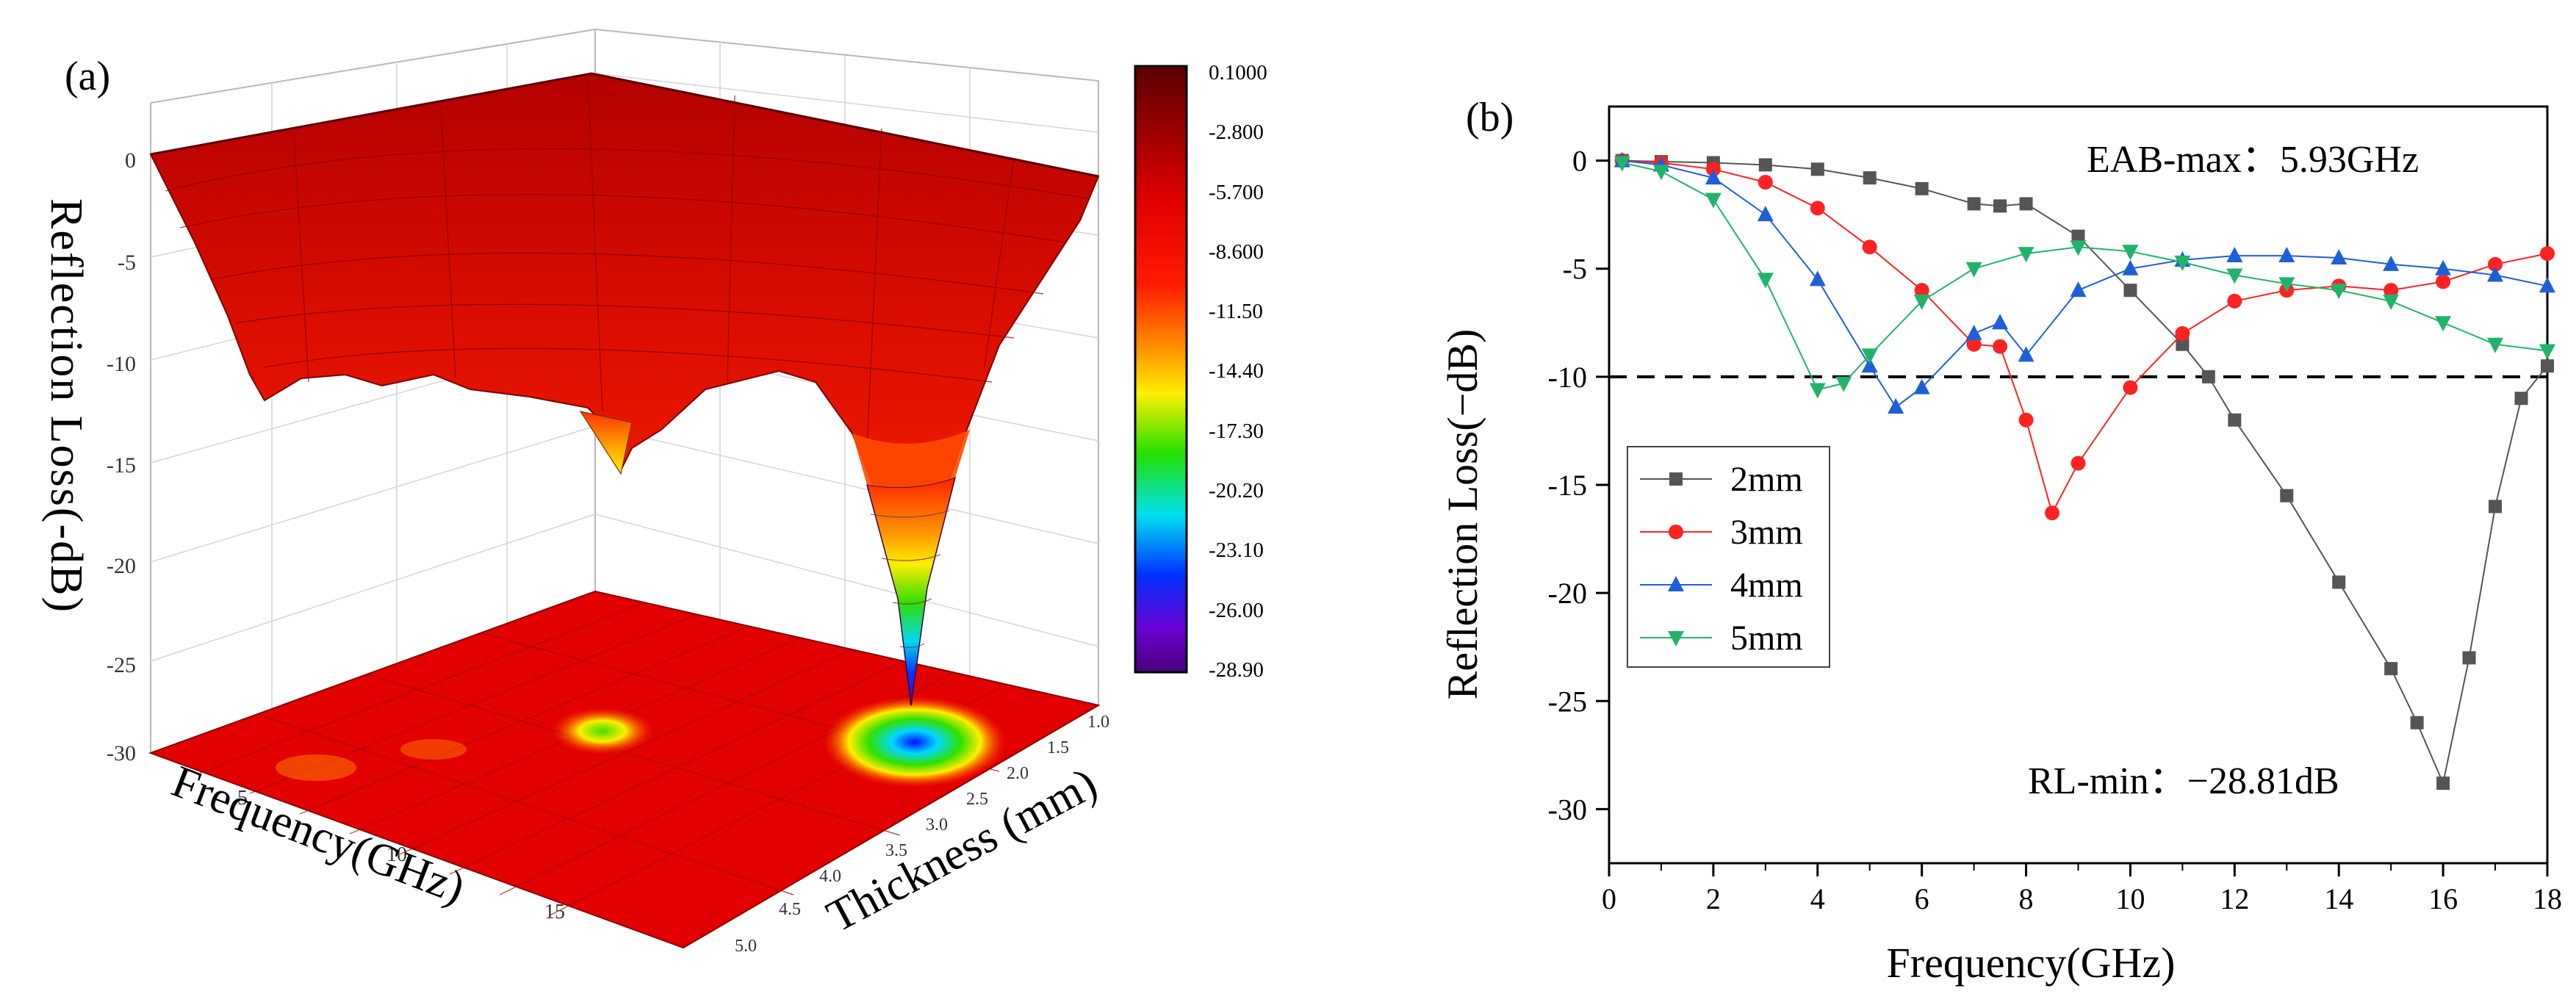  I want to click on colorbar-level: -28.90, so click(1236, 670).